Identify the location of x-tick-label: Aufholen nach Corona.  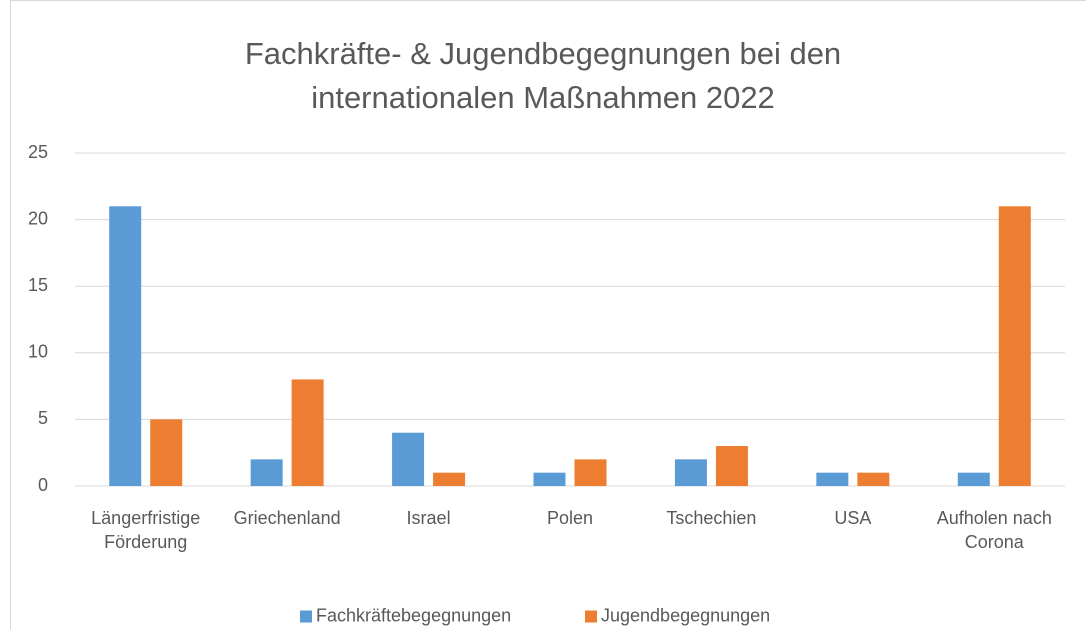
(994, 530).